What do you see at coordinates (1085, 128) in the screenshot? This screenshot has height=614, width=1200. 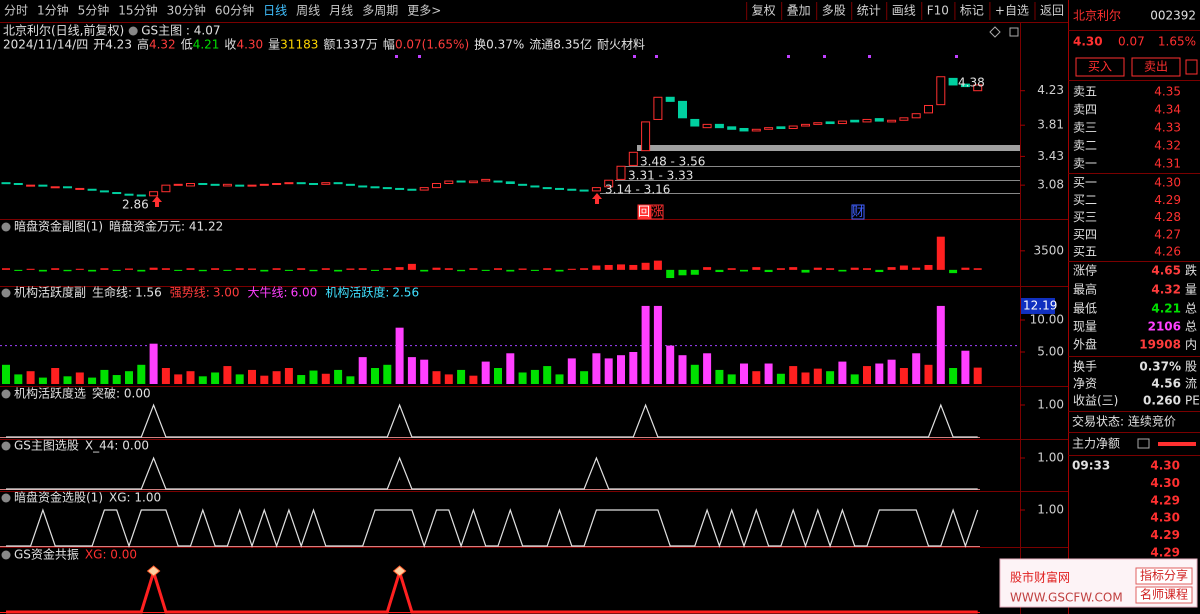 I see `ask-label: 卖三` at bounding box center [1085, 128].